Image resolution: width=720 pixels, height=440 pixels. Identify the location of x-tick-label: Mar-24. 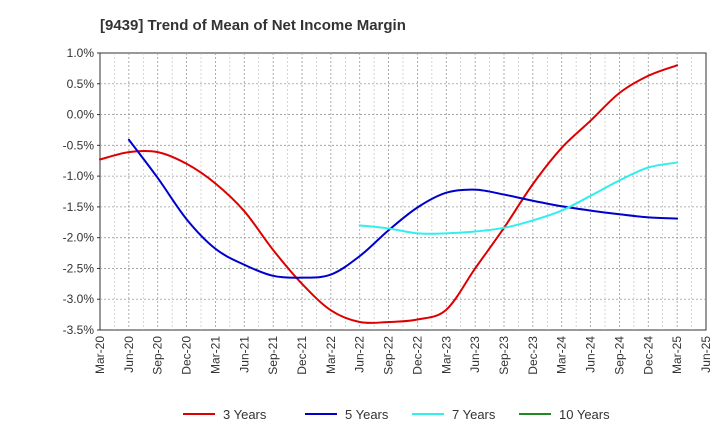
(562, 355).